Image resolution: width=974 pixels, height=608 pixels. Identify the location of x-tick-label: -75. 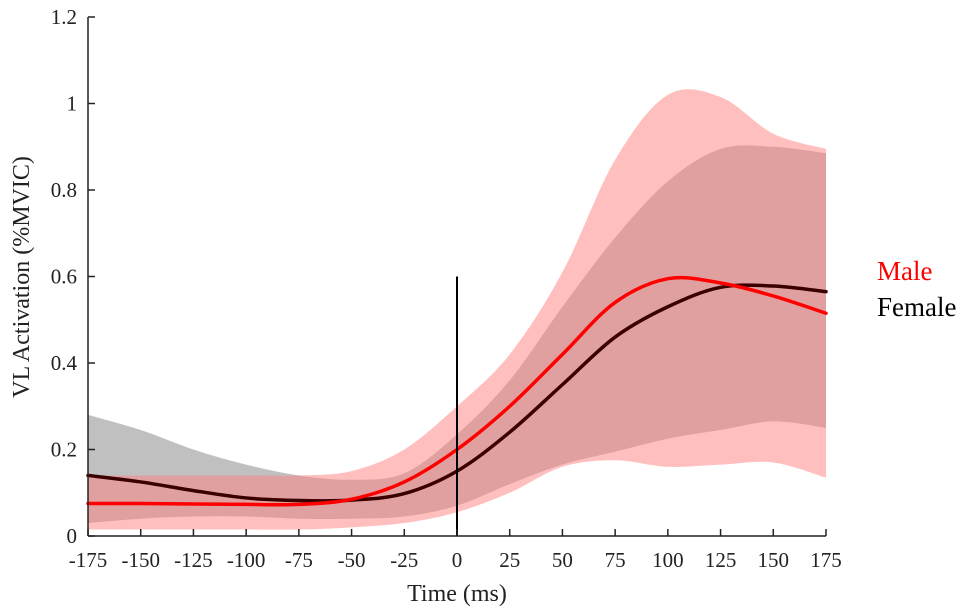
(299, 560).